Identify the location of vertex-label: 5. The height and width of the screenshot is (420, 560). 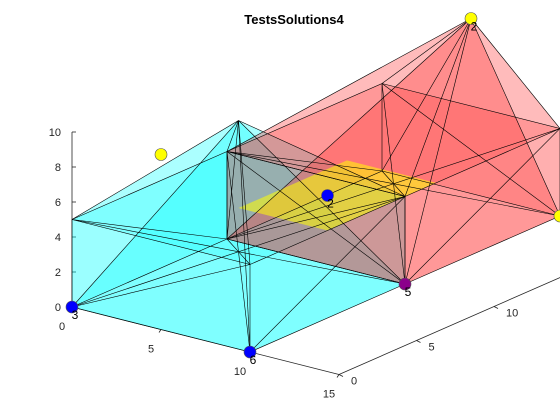
(408, 292).